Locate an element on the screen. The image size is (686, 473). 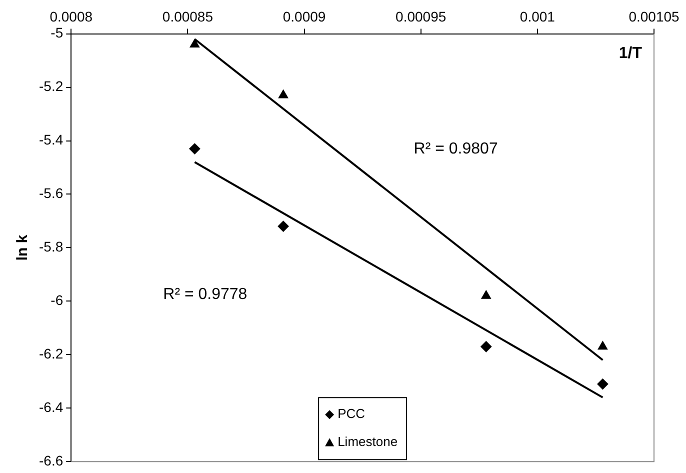
x-tick-label: 0.001 is located at coordinates (538, 16).